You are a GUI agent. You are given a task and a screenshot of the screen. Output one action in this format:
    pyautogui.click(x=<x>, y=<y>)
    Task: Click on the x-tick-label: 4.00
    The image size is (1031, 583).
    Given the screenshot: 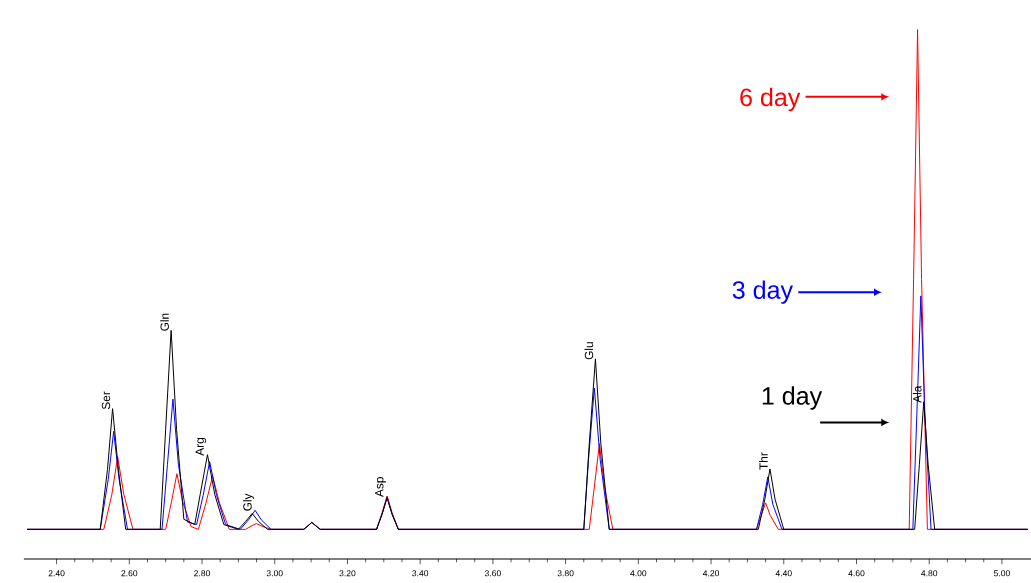 What is the action you would take?
    pyautogui.click(x=638, y=573)
    